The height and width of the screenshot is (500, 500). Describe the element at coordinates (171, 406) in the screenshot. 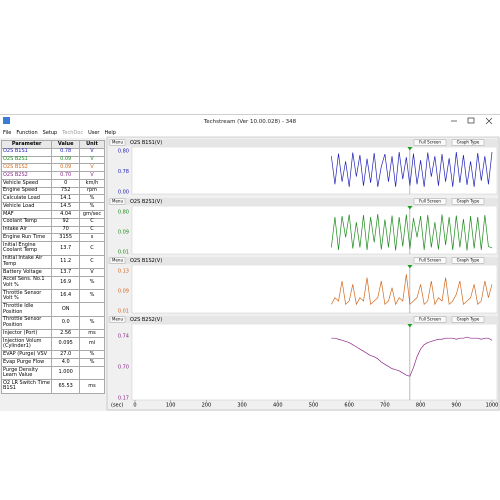

I see `x-tick-label: 100` at that location.